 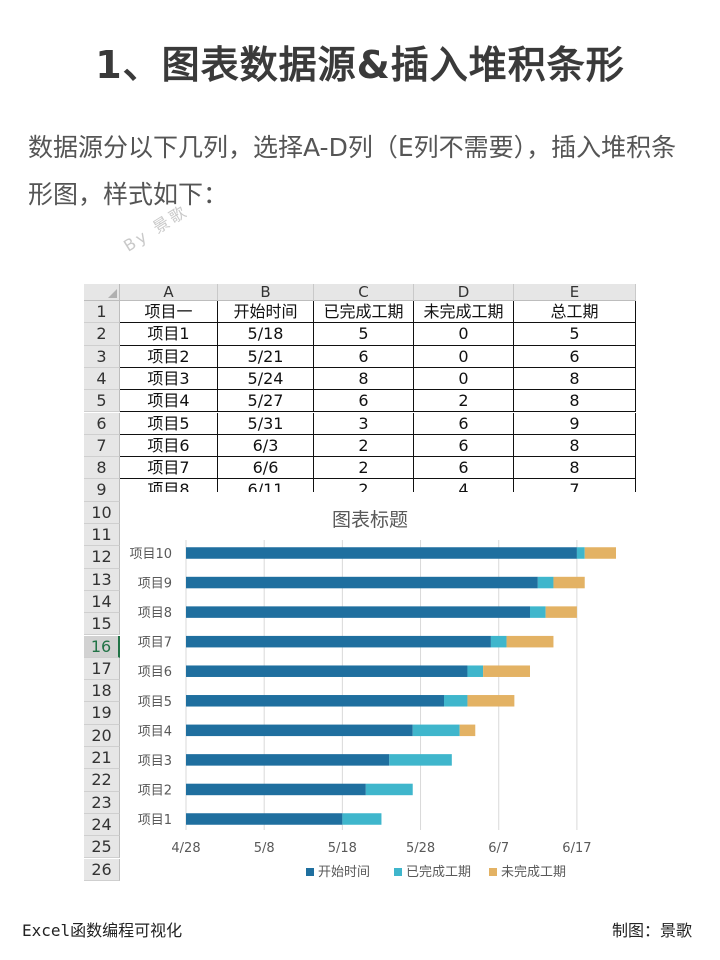 What do you see at coordinates (155, 613) in the screenshot?
I see `category-label: 项目8` at bounding box center [155, 613].